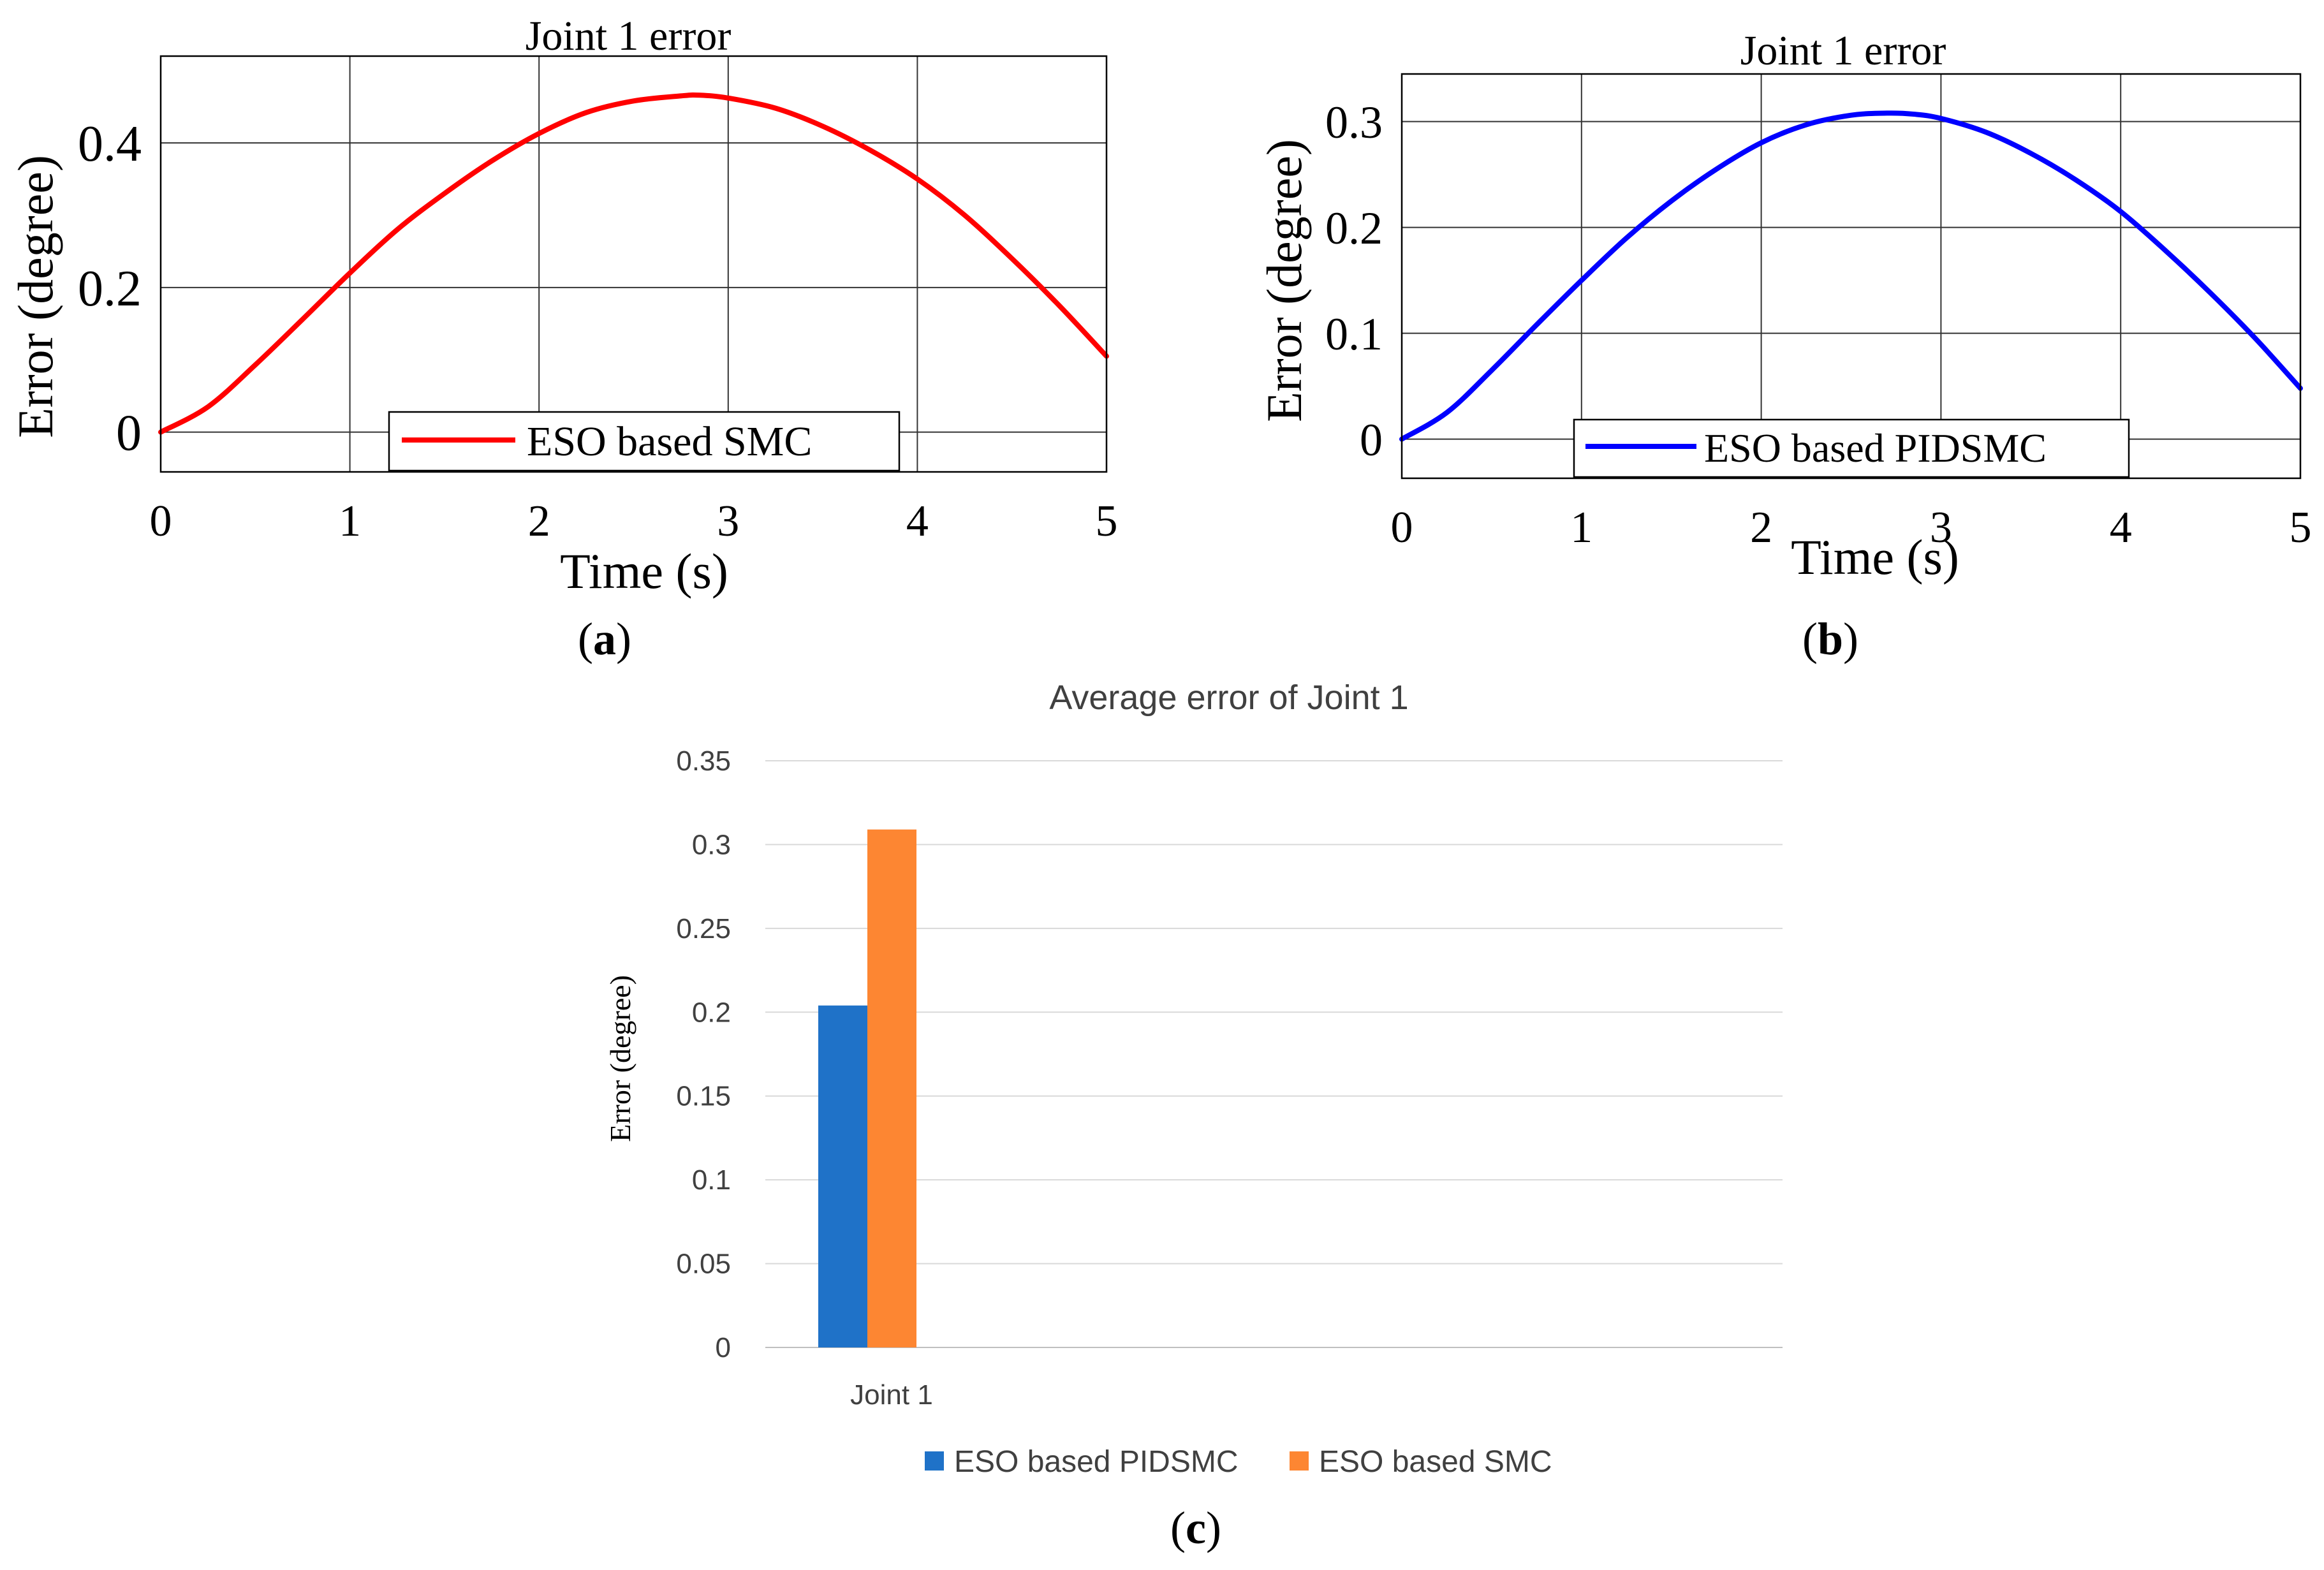 The width and height of the screenshot is (2324, 1570). Describe the element at coordinates (1354, 281) in the screenshot. I see `b-y-tick-labels: 0 0.1 0.2 0.3` at that location.